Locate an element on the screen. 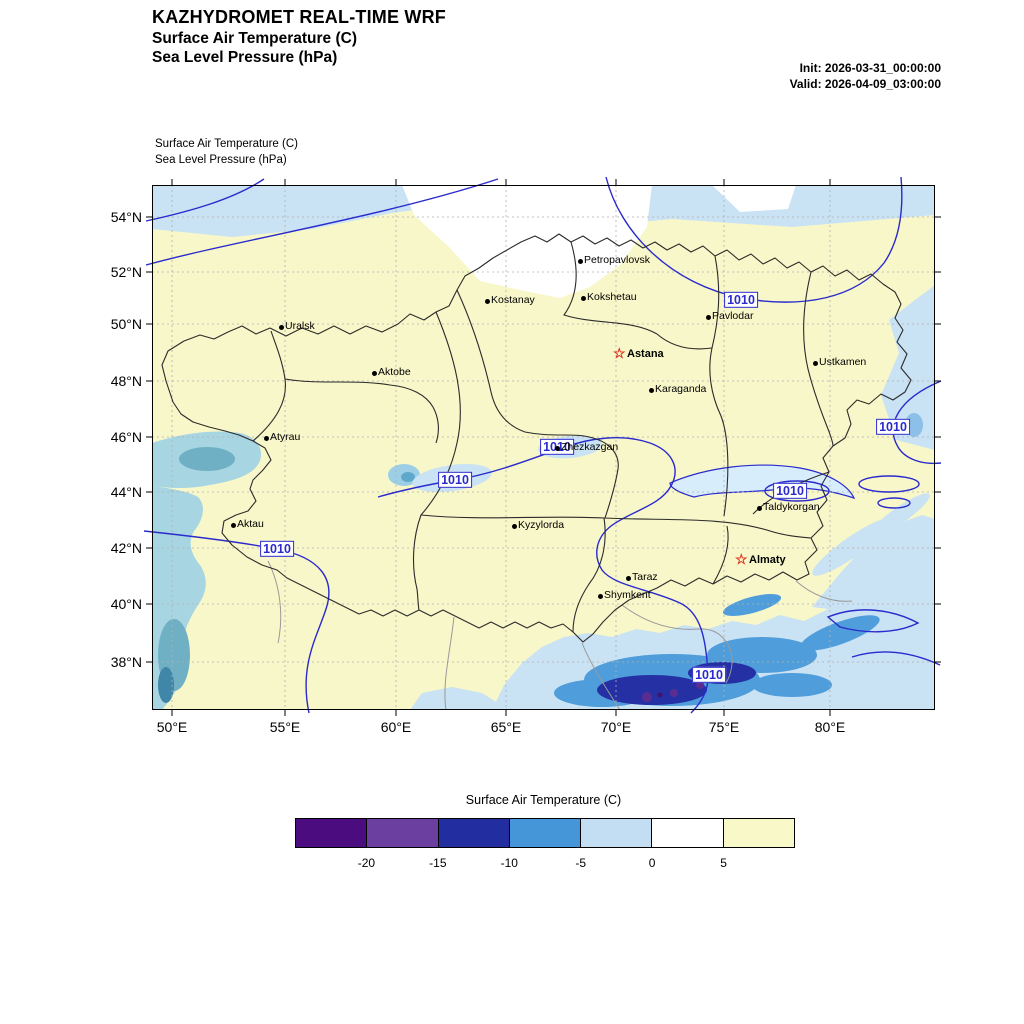  lat-axis-label: 54°N is located at coordinates (126, 217).